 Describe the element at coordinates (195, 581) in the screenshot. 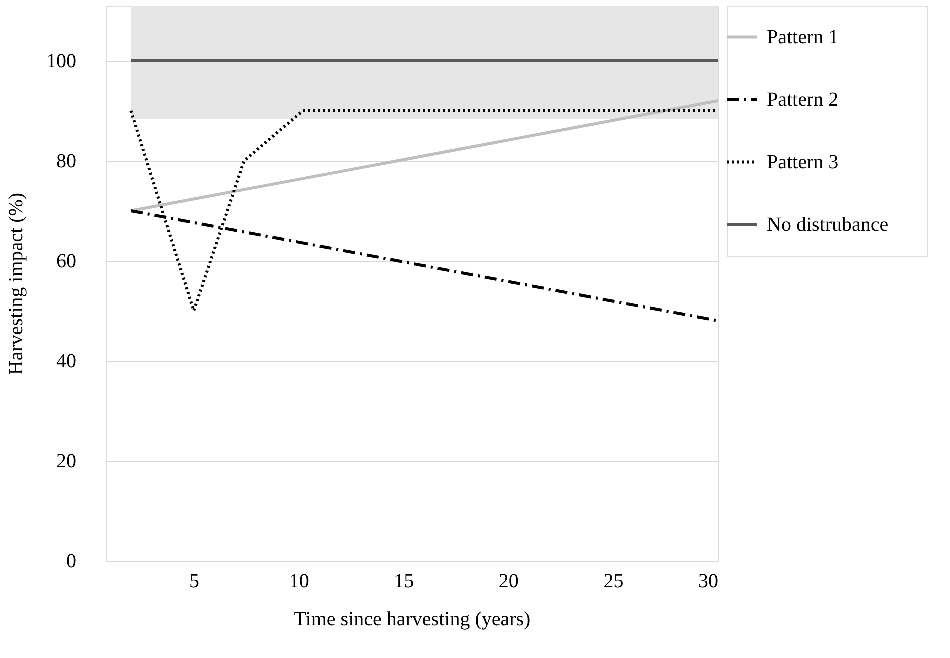

I see `x-tick-label: 5` at that location.